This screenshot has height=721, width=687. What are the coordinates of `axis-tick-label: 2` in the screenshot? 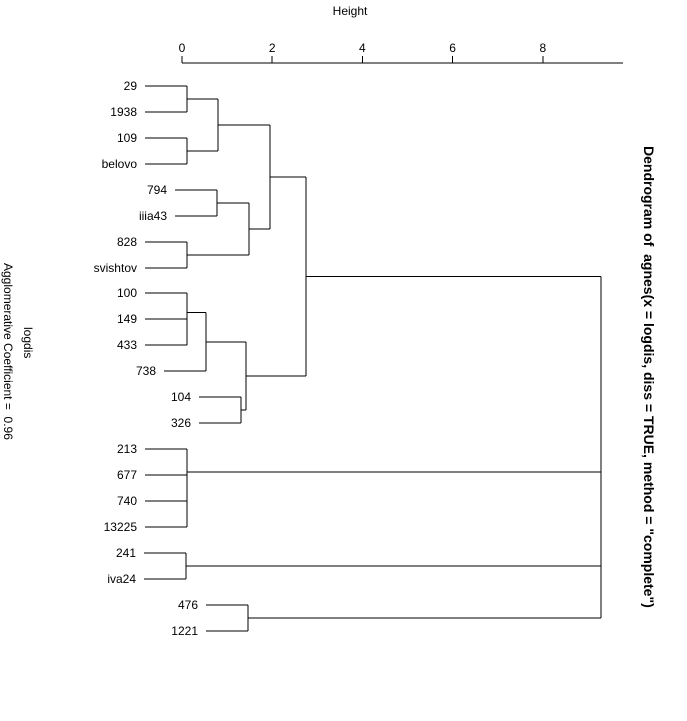 It's located at (272, 48).